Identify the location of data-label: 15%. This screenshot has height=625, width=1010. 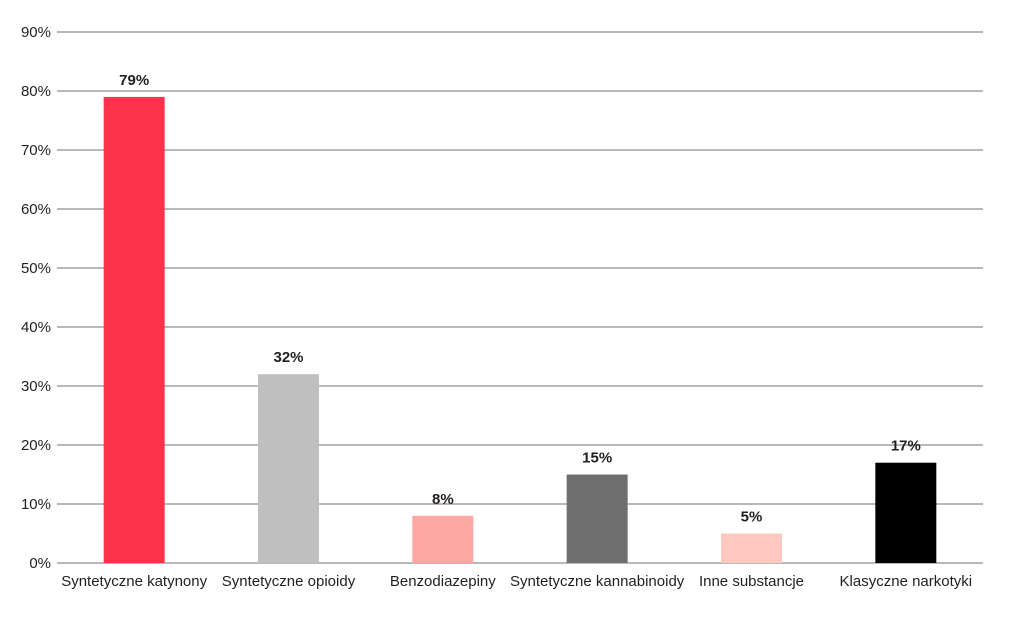
(597, 458).